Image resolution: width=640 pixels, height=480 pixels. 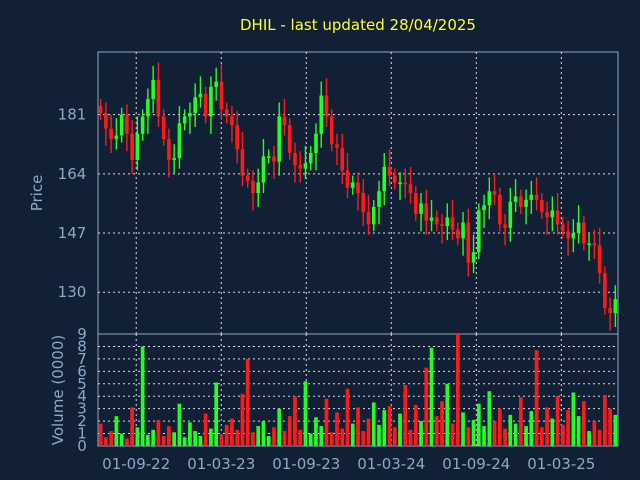 What do you see at coordinates (72, 115) in the screenshot?
I see `price-tick-label: 181` at bounding box center [72, 115].